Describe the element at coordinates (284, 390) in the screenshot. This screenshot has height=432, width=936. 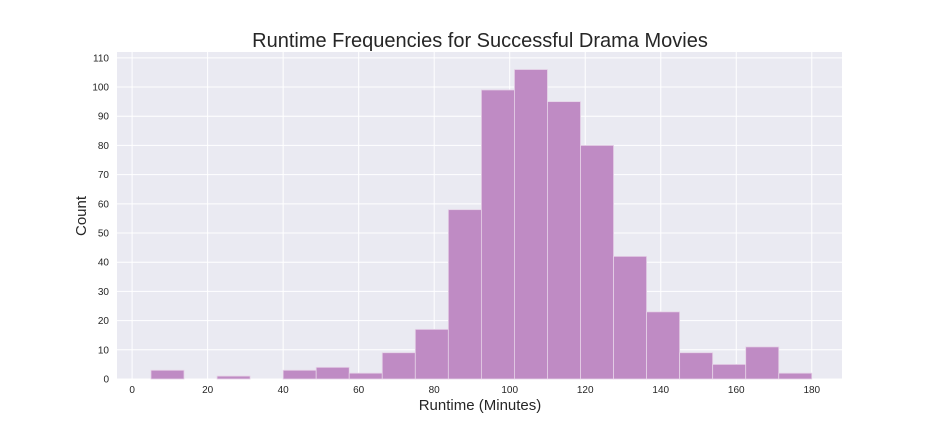
I see `x-tick-label: 40` at that location.